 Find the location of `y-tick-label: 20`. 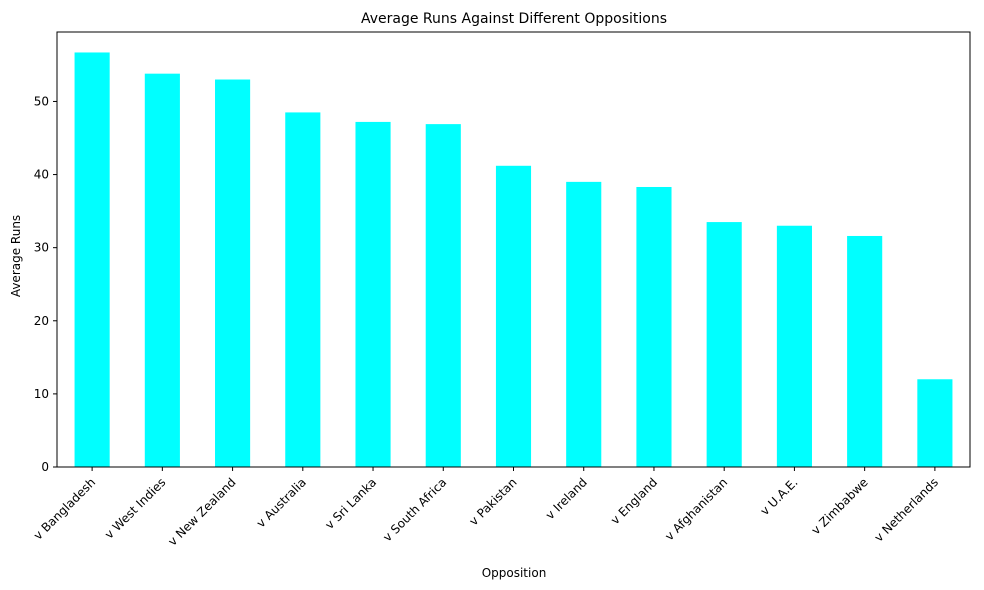

y-tick-label: 20 is located at coordinates (41, 321).